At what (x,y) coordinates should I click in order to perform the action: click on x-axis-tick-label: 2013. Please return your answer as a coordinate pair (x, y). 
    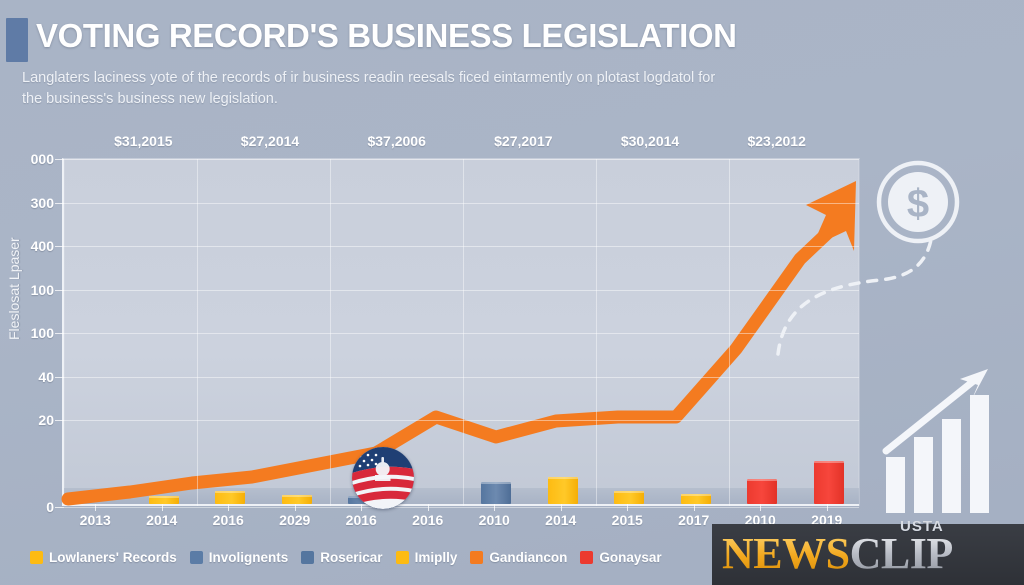
    Looking at the image, I should click on (95, 520).